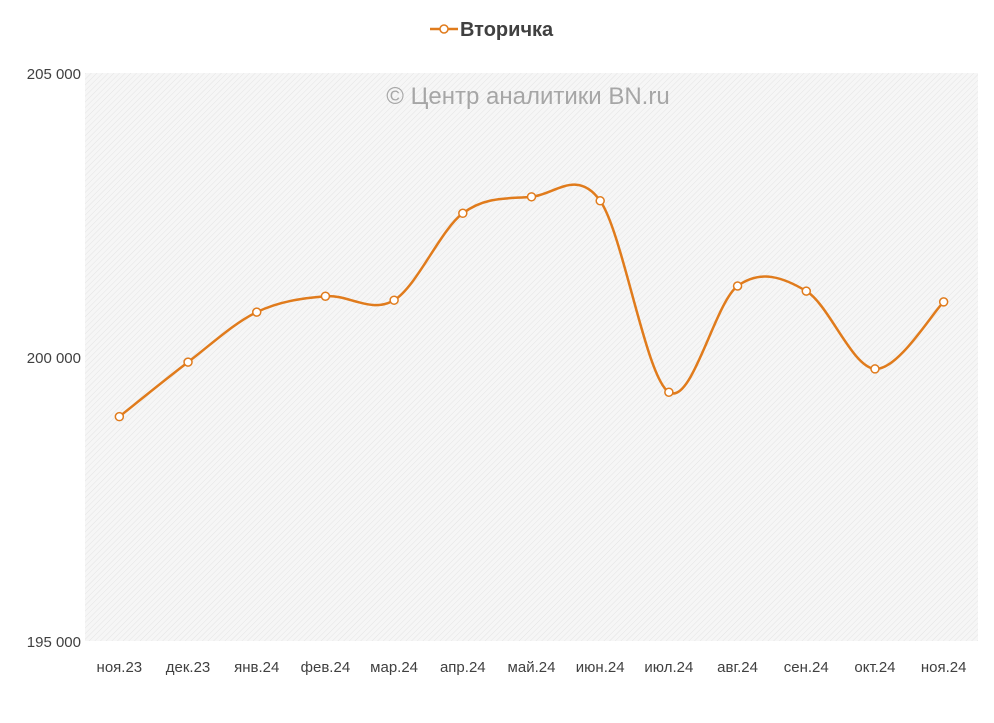 The width and height of the screenshot is (994, 723). Describe the element at coordinates (188, 667) in the screenshot. I see `x-tick-label: дек.23` at that location.